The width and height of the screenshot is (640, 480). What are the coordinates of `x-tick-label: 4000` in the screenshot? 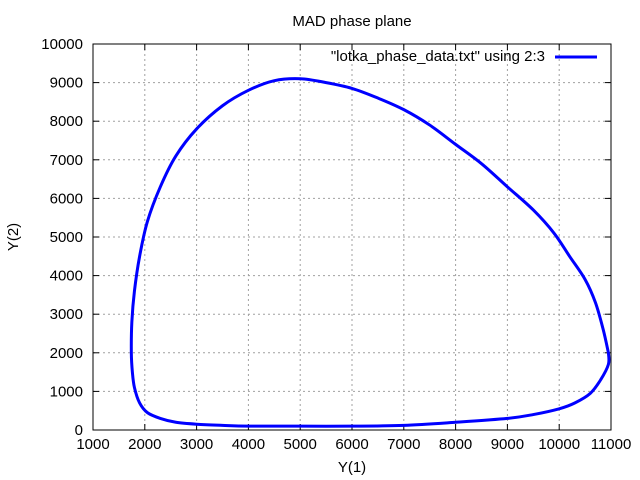 It's located at (248, 444).